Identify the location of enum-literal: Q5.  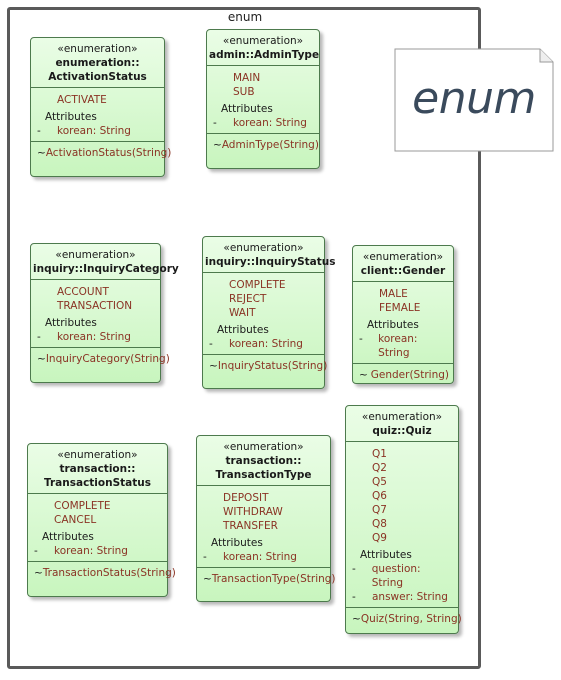
(379, 482).